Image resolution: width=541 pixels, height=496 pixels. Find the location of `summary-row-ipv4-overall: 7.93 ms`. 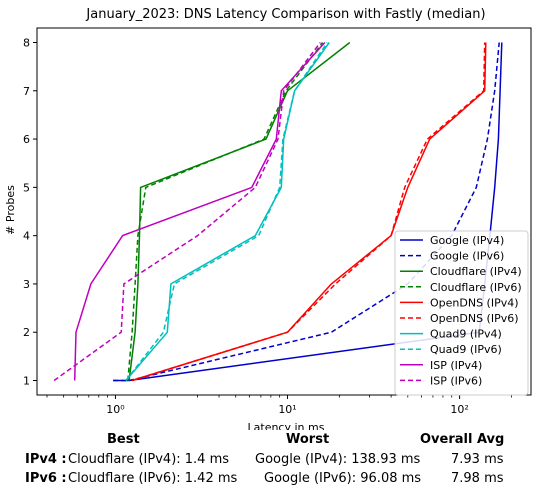

summary-row-ipv4-overall: 7.93 ms is located at coordinates (477, 459).